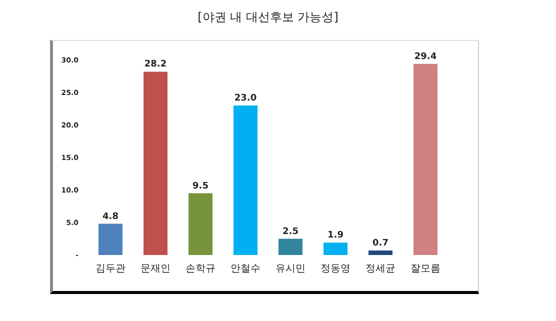 This screenshot has height=321, width=556. Describe the element at coordinates (200, 186) in the screenshot. I see `data-label: 9.5` at that location.